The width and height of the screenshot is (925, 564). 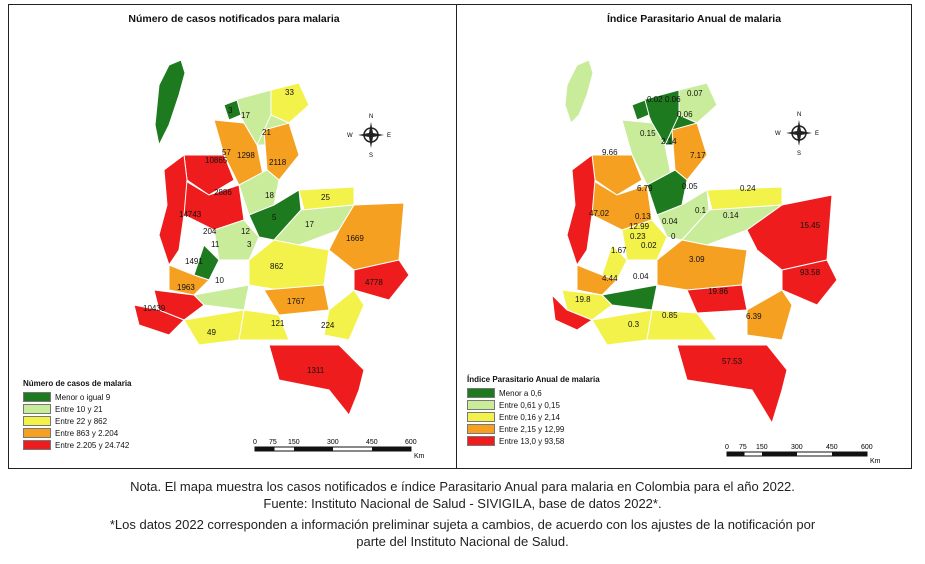 I want to click on left-scale-bar: 0 75 150 300 450 600 Km, so click(x=339, y=449).